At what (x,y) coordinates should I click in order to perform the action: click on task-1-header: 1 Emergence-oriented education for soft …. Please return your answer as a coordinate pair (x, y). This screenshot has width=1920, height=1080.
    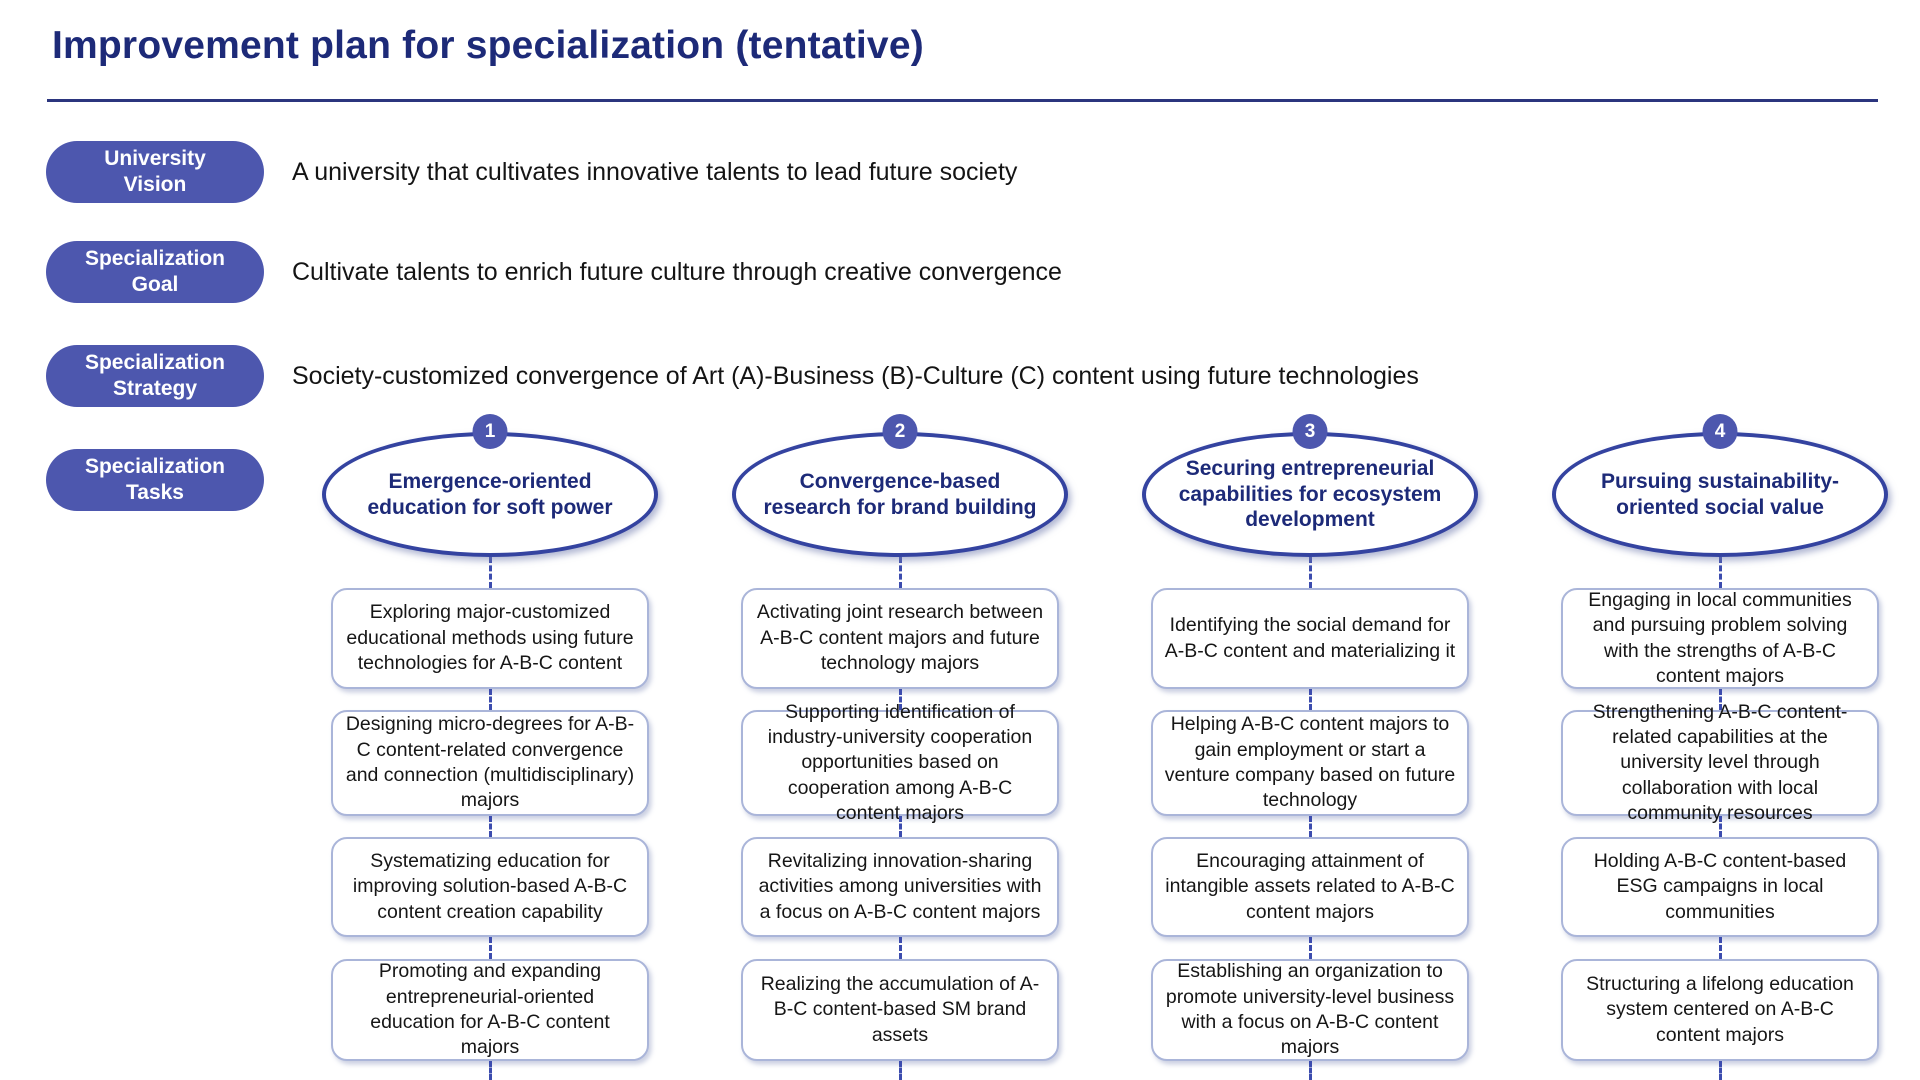
    Looking at the image, I should click on (490, 485).